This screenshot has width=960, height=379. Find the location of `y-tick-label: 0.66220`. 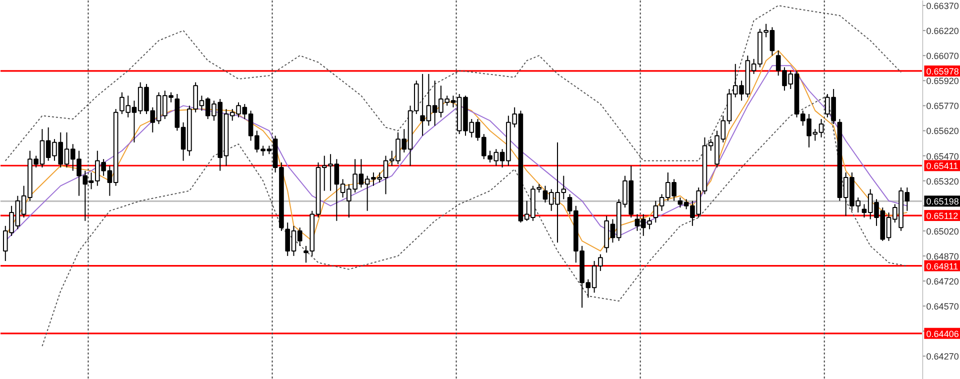

y-tick-label: 0.66220 is located at coordinates (942, 31).